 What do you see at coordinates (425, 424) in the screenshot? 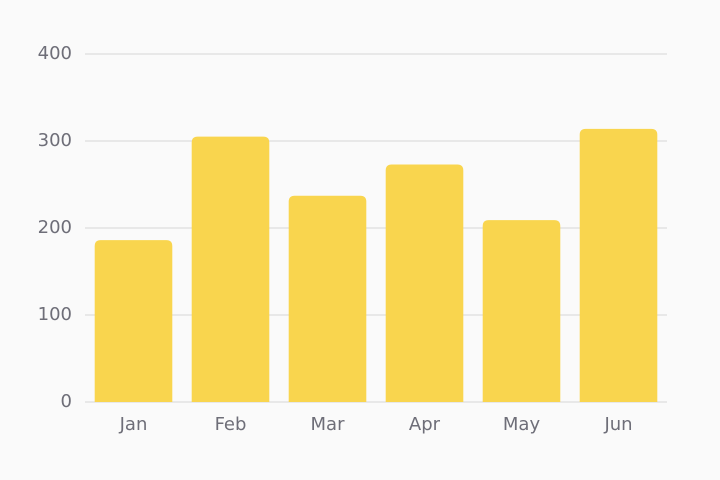
I see `x-tick-label: Apr` at bounding box center [425, 424].